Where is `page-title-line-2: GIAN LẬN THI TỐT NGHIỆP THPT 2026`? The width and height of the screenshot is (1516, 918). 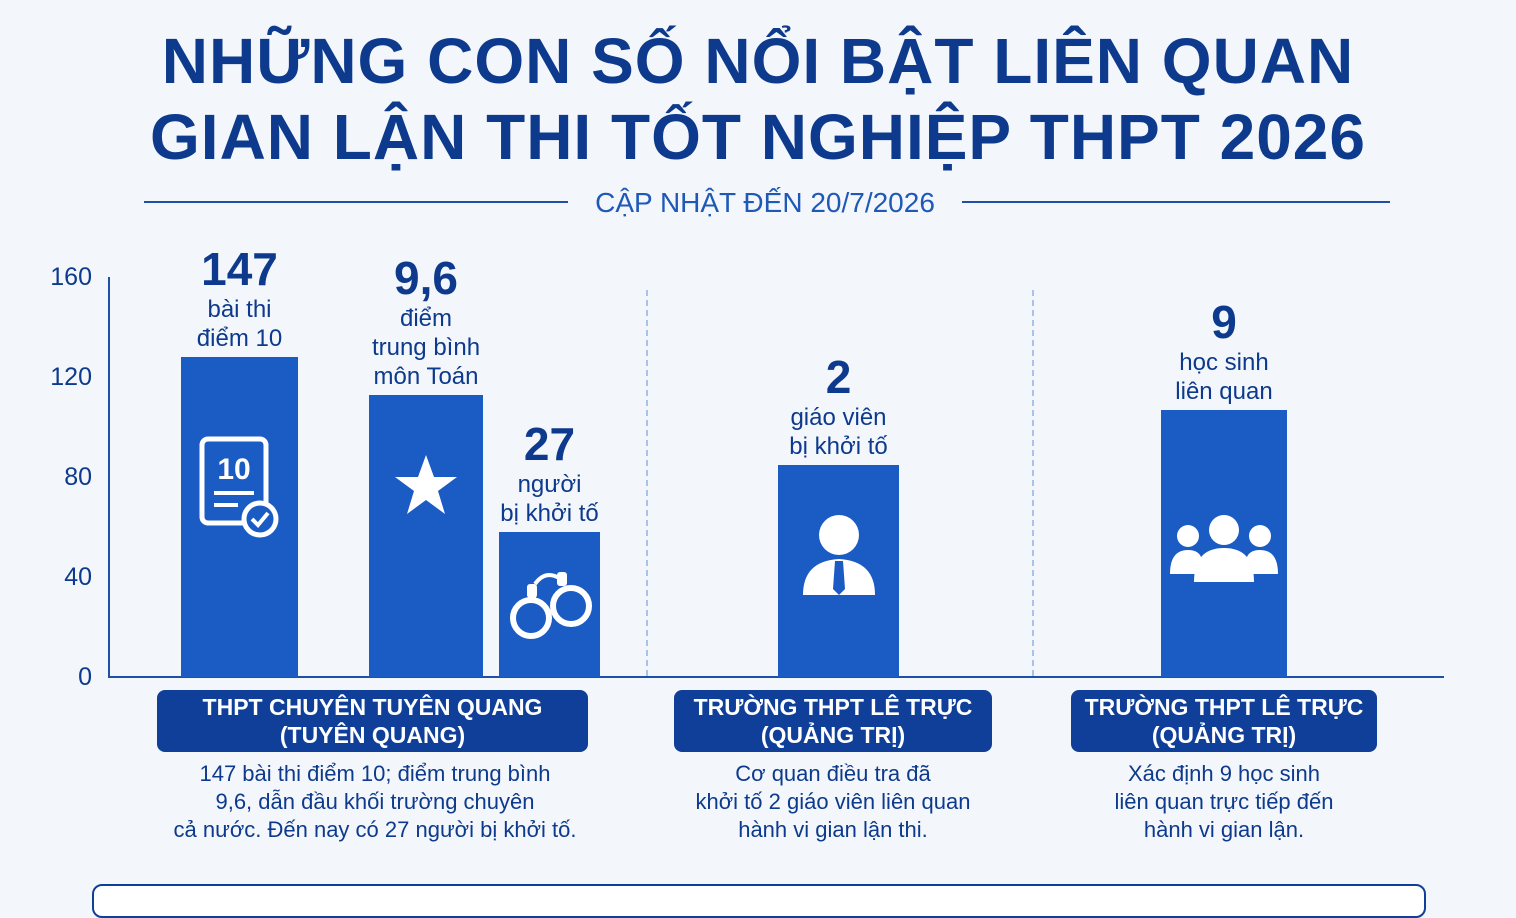 page-title-line-2: GIAN LẬN THI TỐT NGHIỆP THPT 2026 is located at coordinates (758, 137).